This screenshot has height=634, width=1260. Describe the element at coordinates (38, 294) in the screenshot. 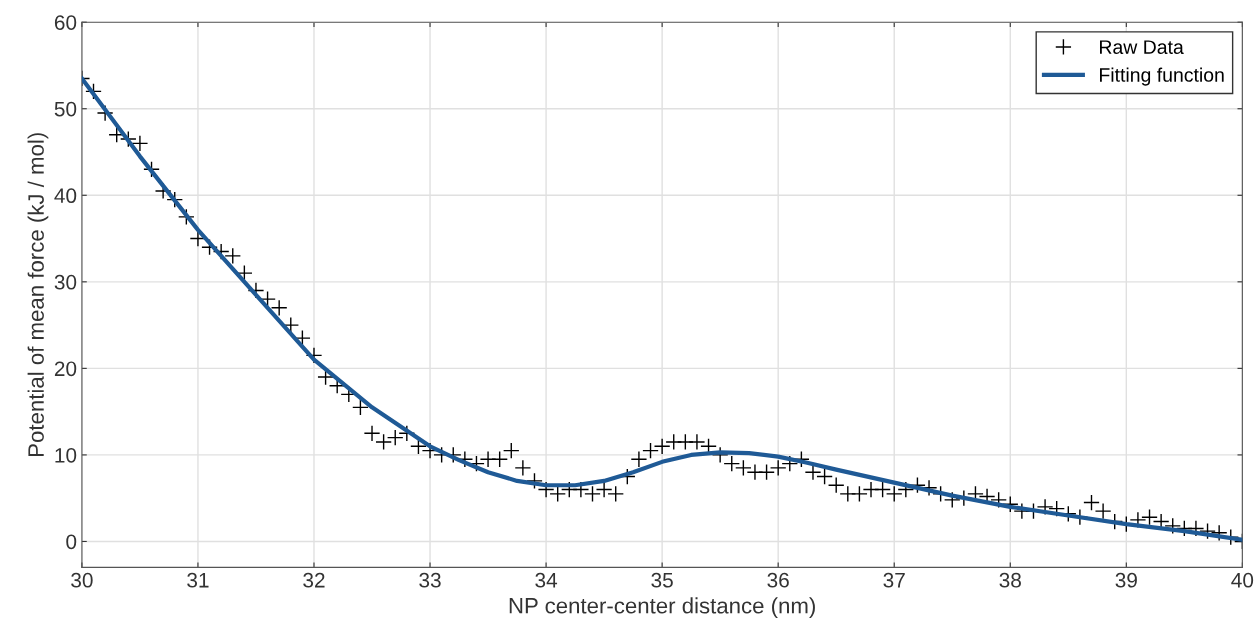

I see `y-axis-title: Potential of mean force (kJ / mol)` at that location.